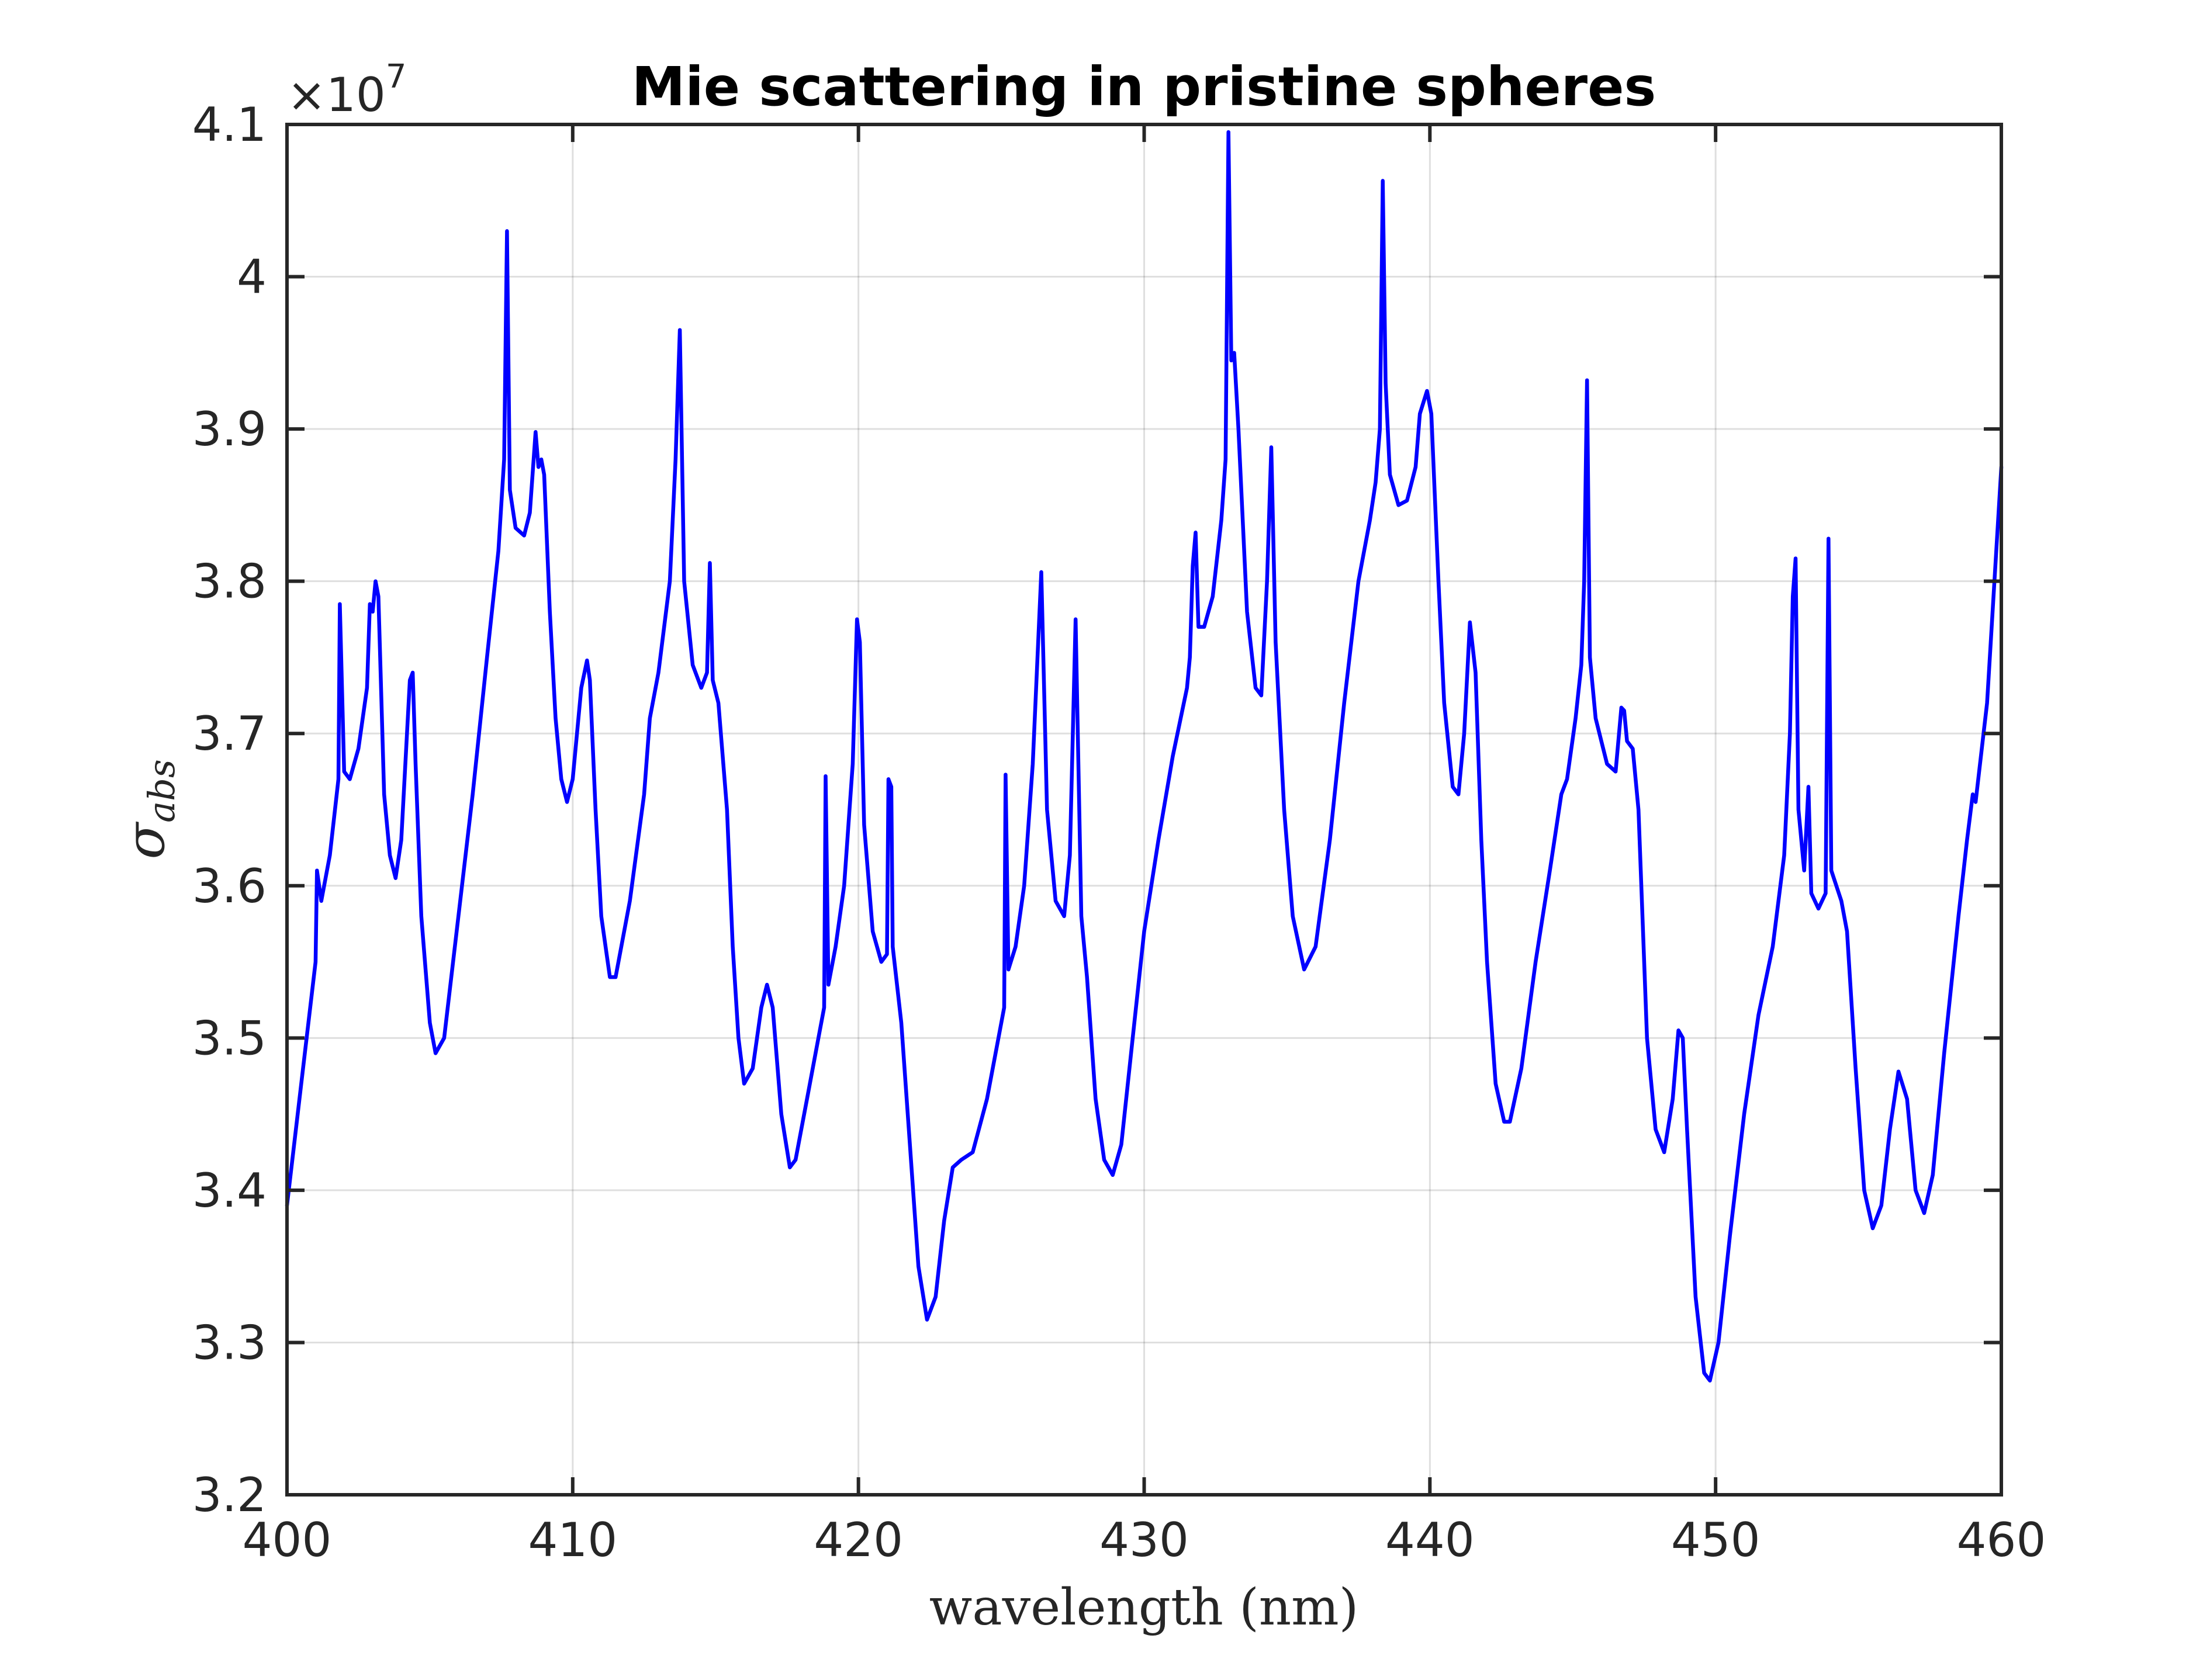 The width and height of the screenshot is (2210, 1680). Describe the element at coordinates (229, 1038) in the screenshot. I see `y-tick-label: 3.5` at that location.